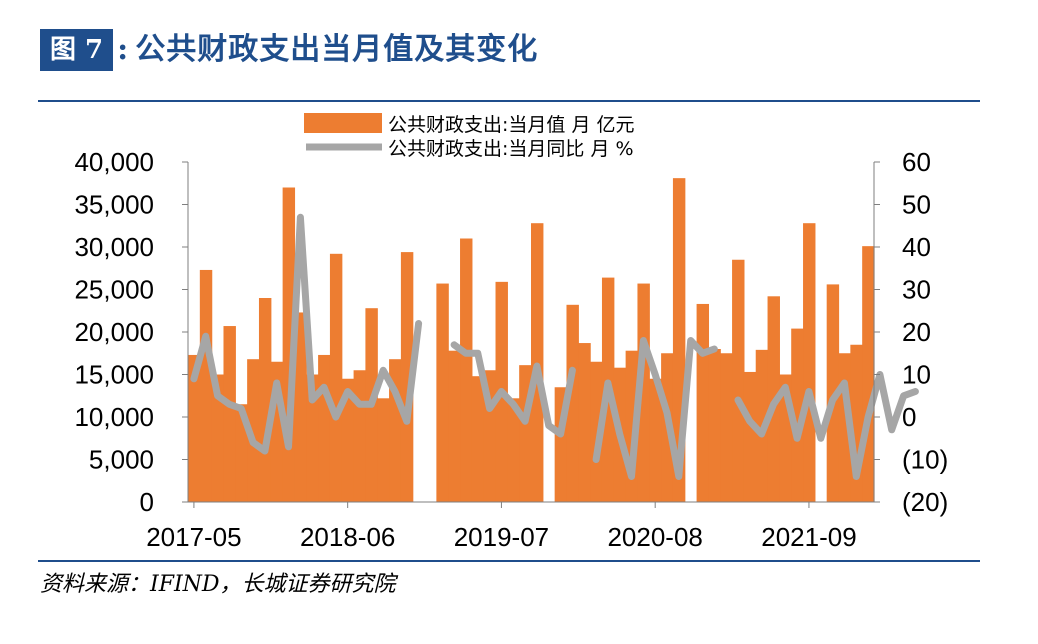 This screenshot has height=644, width=1038. What do you see at coordinates (511, 149) in the screenshot?
I see `legend-line-label: 公共财政支出:当月同比 月 %` at bounding box center [511, 149].